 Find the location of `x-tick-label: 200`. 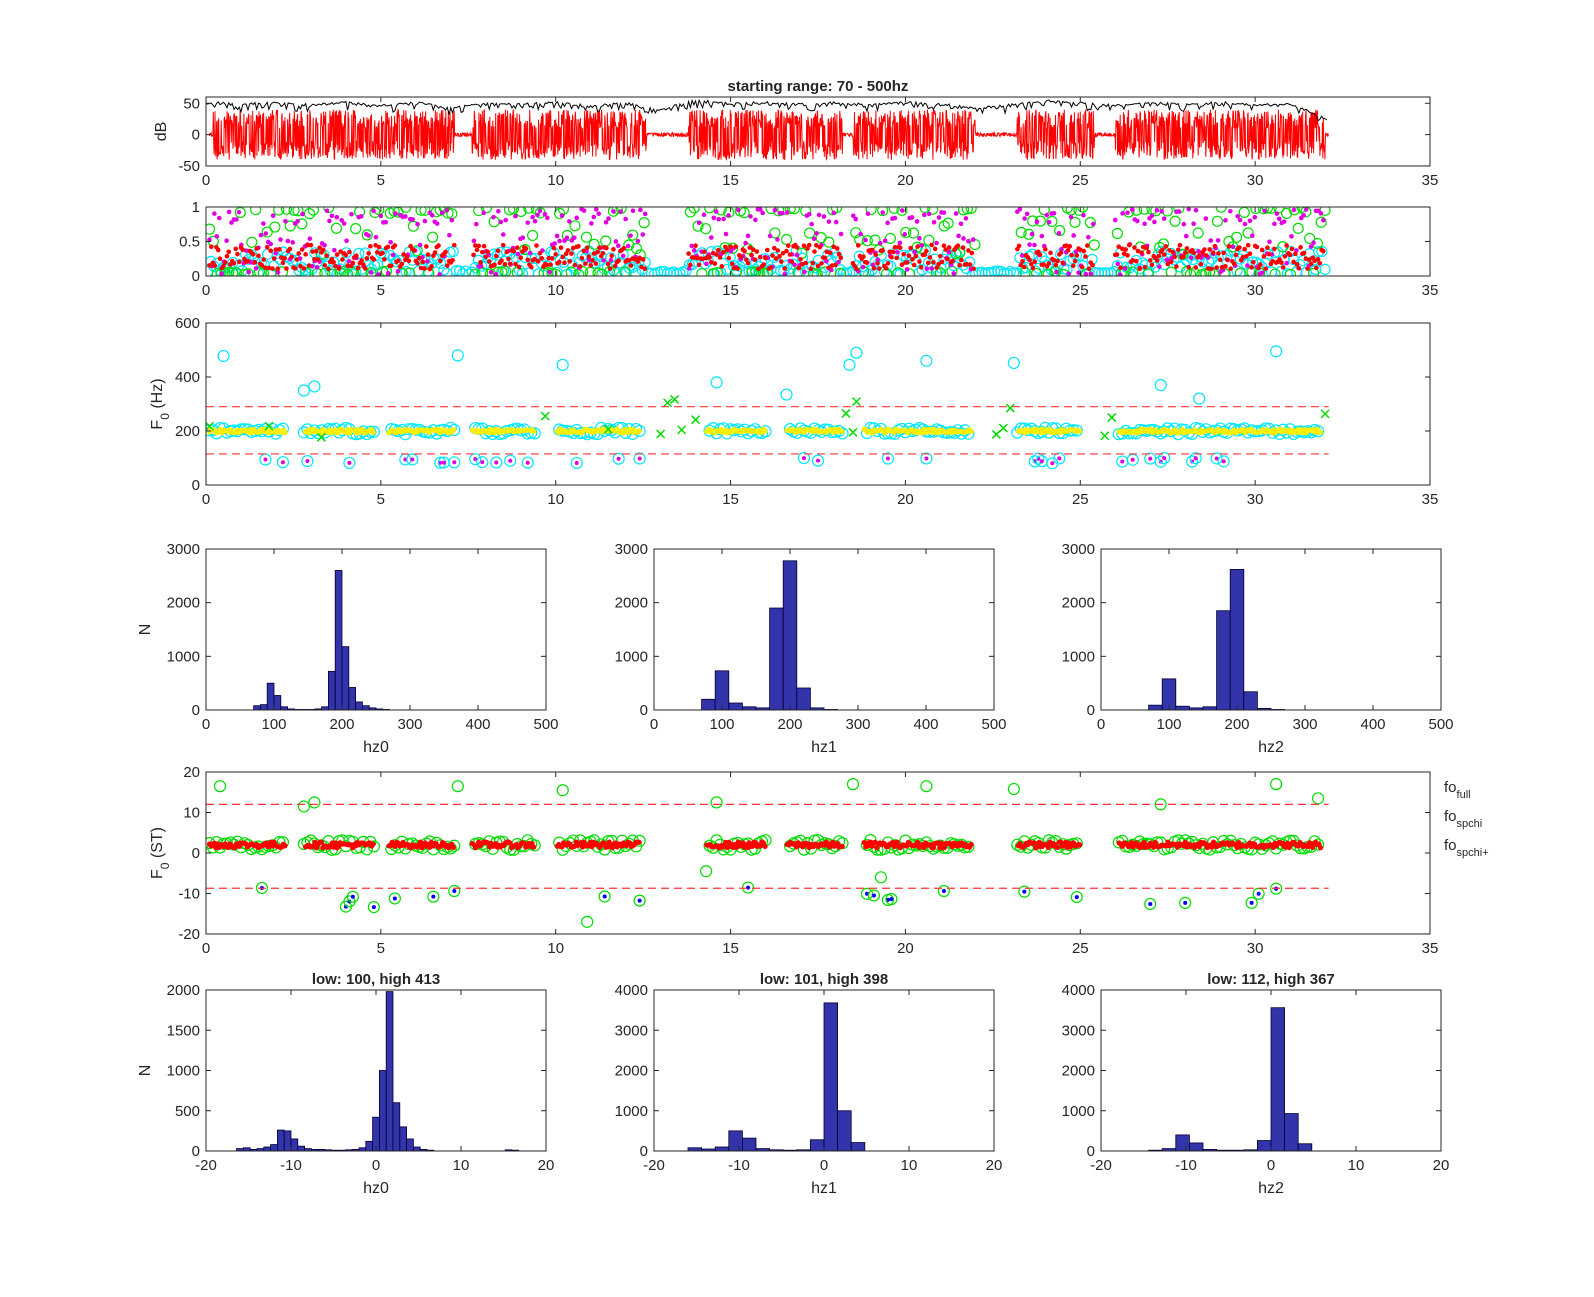

x-tick-label: 200 is located at coordinates (341, 724).